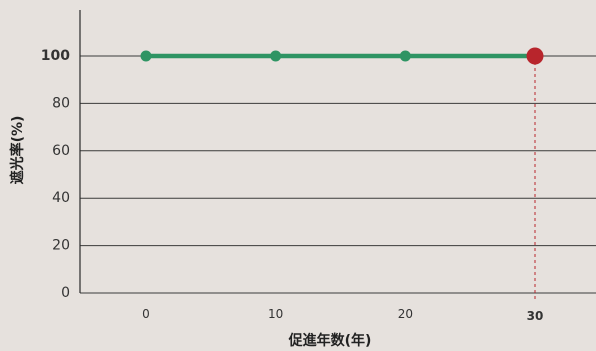 Image resolution: width=596 pixels, height=351 pixels. I want to click on x-tick-labels: 0 10 20 30, so click(342, 315).